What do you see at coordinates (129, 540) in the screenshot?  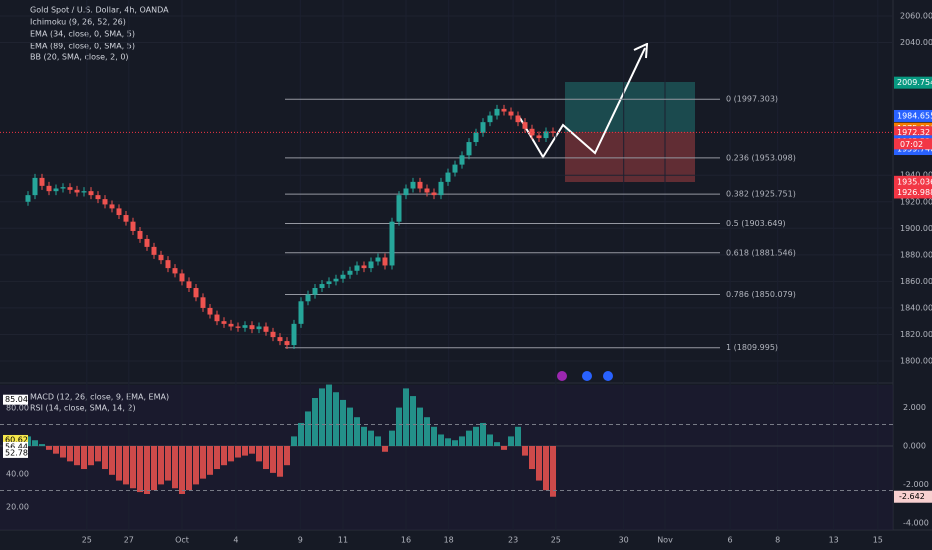 I see `x-tick-label: 27` at bounding box center [129, 540].